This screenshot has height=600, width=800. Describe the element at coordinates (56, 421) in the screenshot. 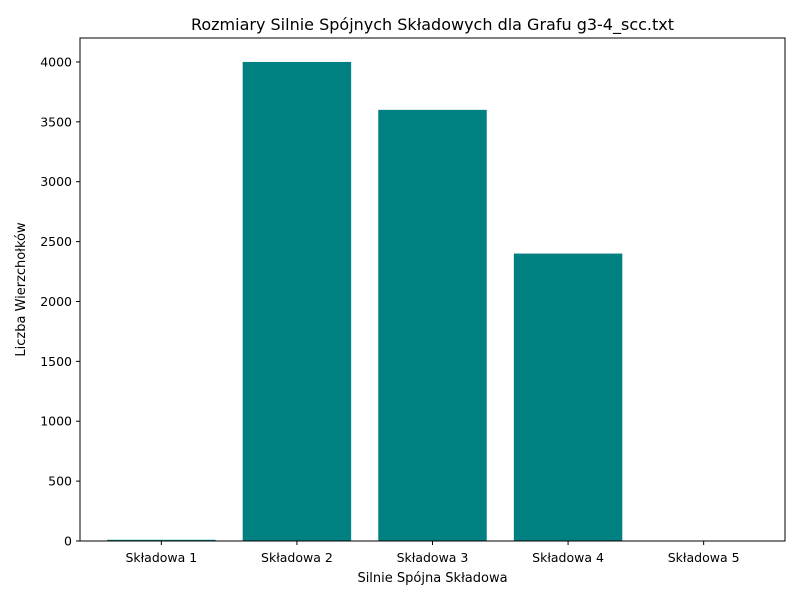

I see `y-tick-label: 1000` at that location.